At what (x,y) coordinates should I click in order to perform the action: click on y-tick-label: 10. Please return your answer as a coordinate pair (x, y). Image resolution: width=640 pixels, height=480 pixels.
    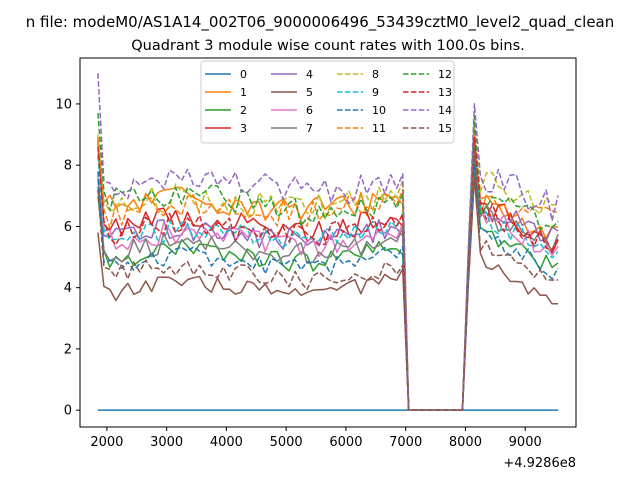
    Looking at the image, I should click on (63, 104).